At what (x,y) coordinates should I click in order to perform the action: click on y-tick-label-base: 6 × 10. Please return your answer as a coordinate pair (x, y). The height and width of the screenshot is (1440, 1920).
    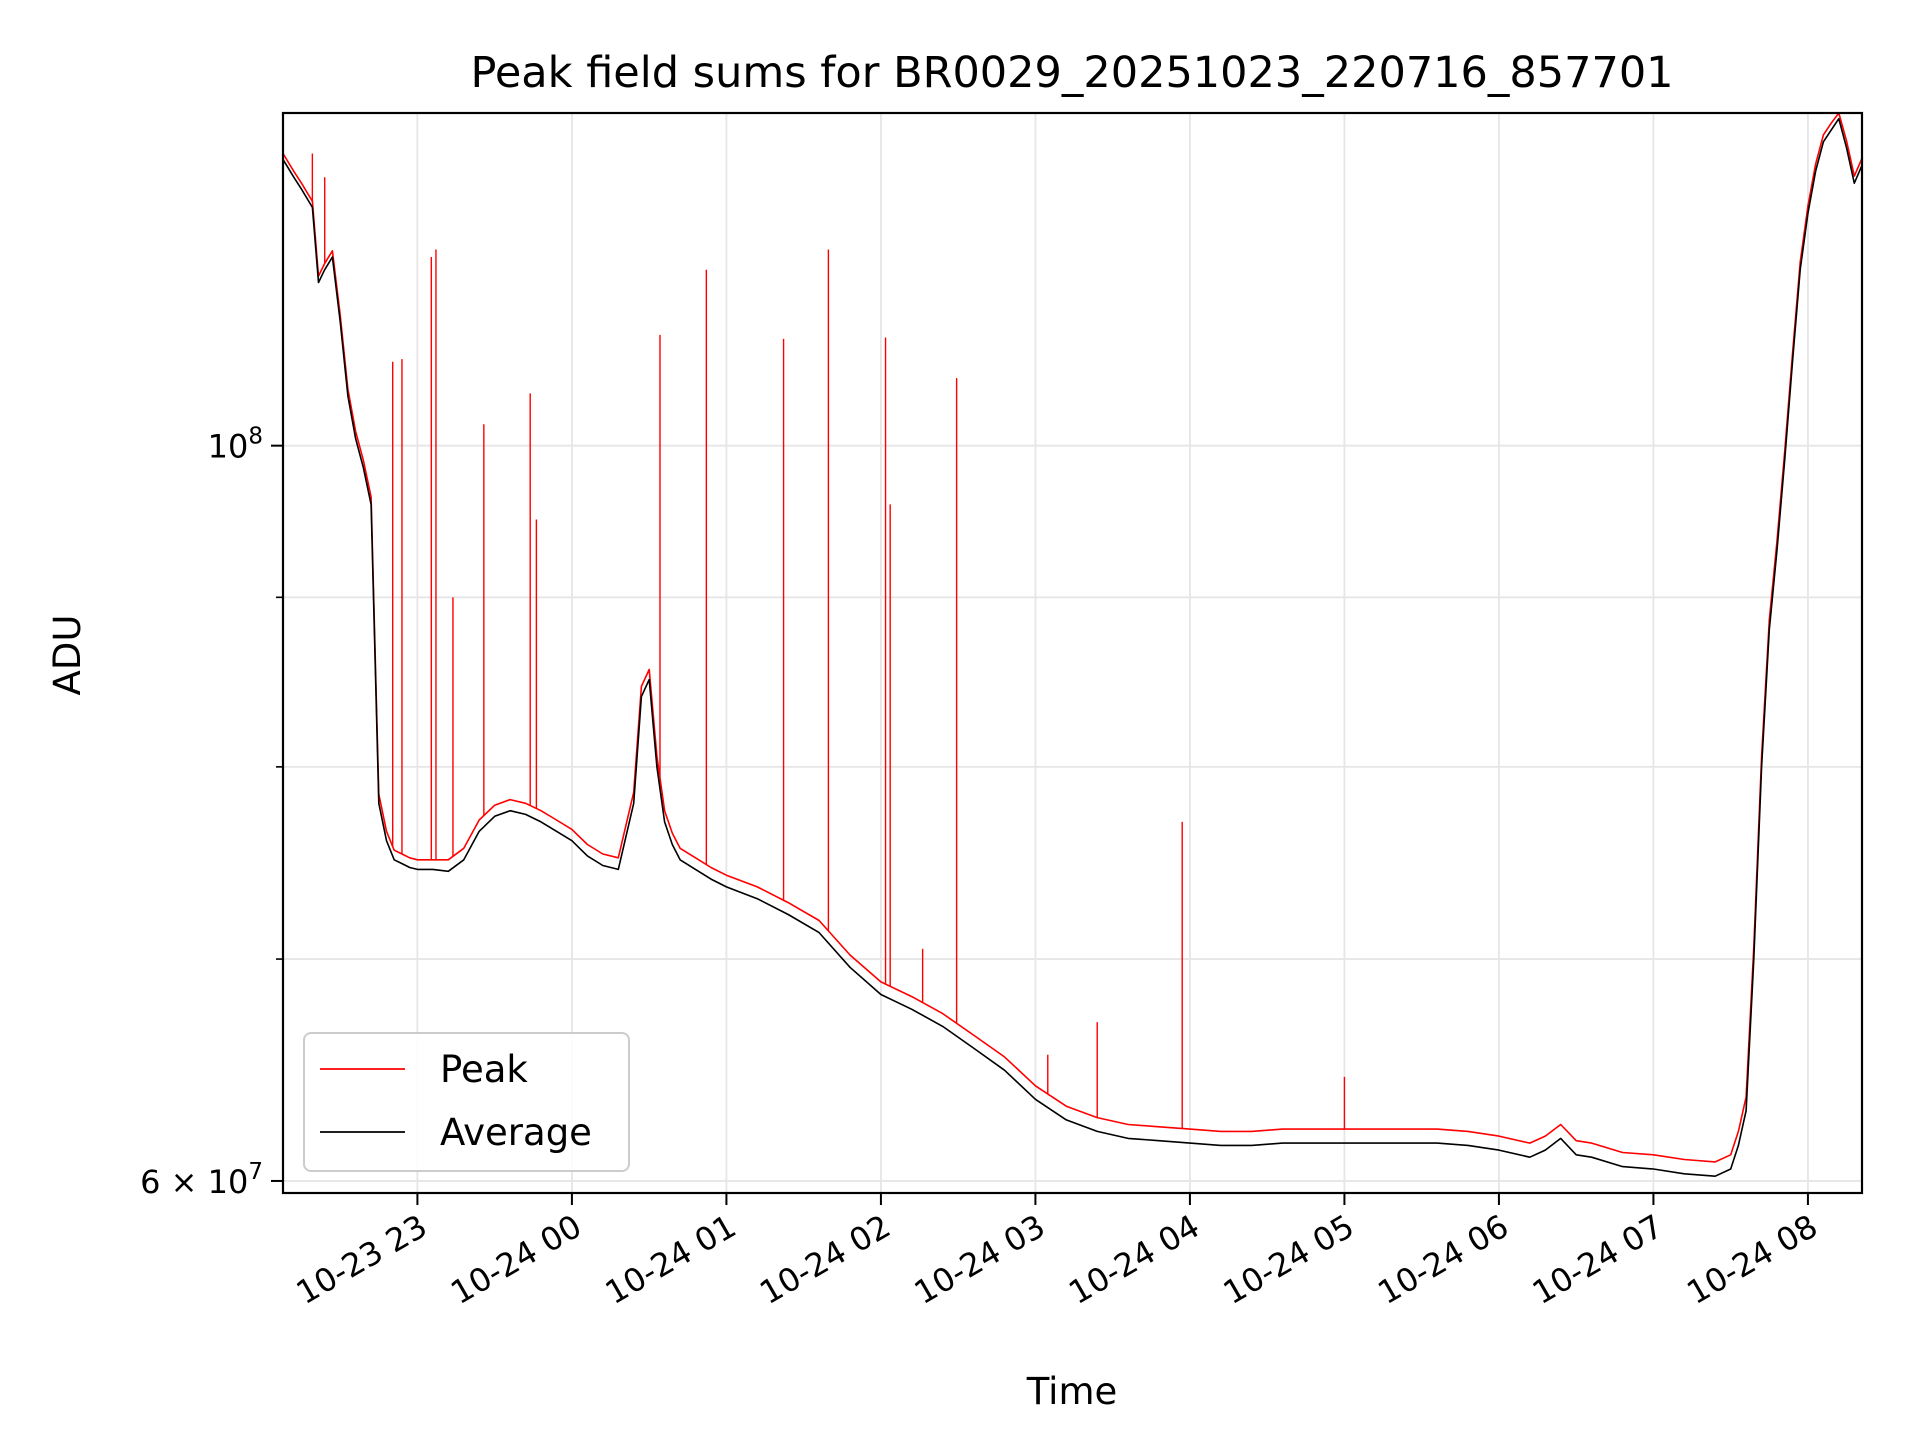
    Looking at the image, I should click on (194, 1182).